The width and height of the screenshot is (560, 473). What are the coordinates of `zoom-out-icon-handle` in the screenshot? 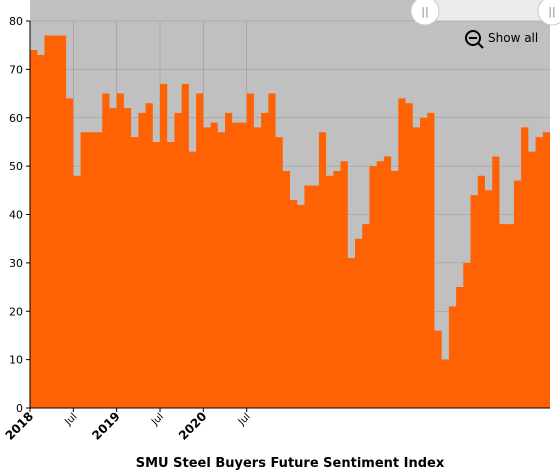 It's located at (480, 45).